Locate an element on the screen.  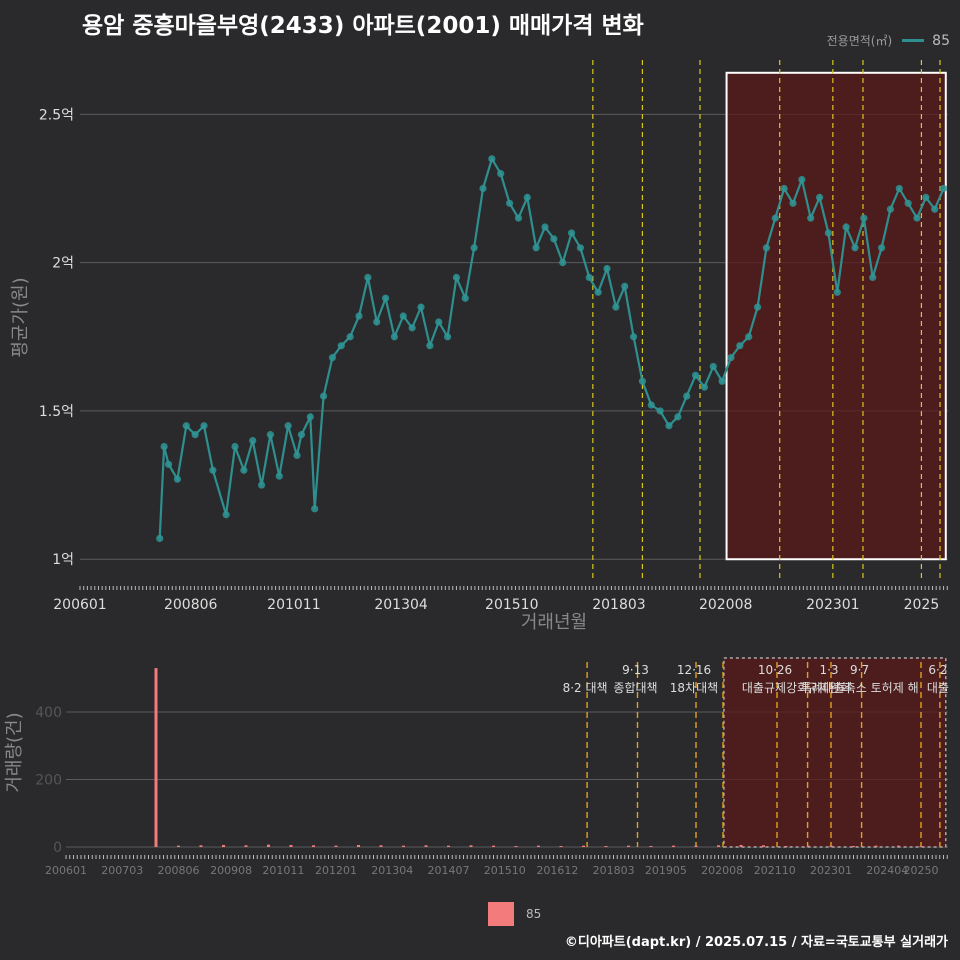
x-tick-label: 20250 is located at coordinates (921, 870).